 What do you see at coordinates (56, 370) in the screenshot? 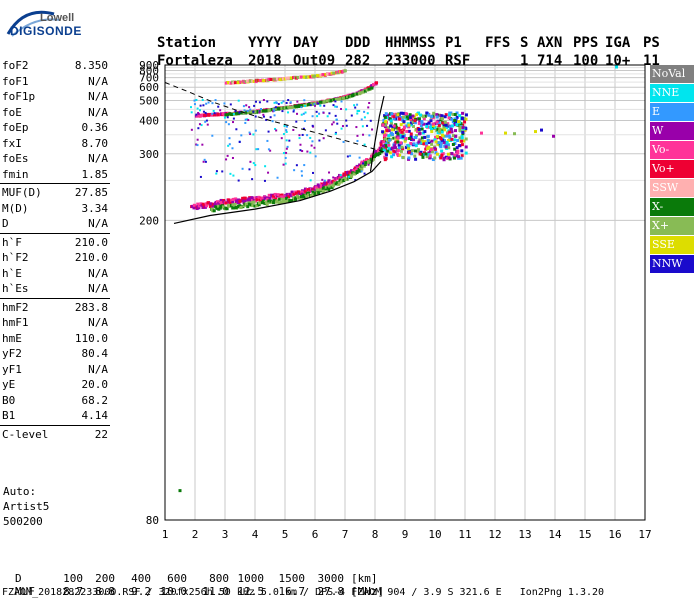
I see `param-row: yF1 N/A` at bounding box center [56, 370].